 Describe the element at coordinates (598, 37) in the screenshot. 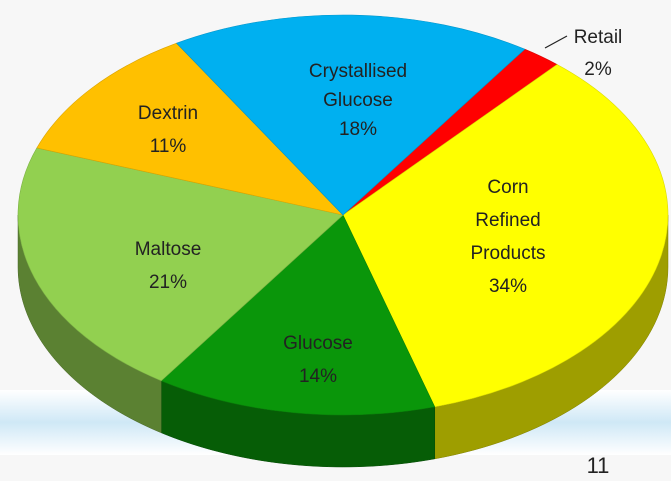

I see `slice-label: Retail` at that location.